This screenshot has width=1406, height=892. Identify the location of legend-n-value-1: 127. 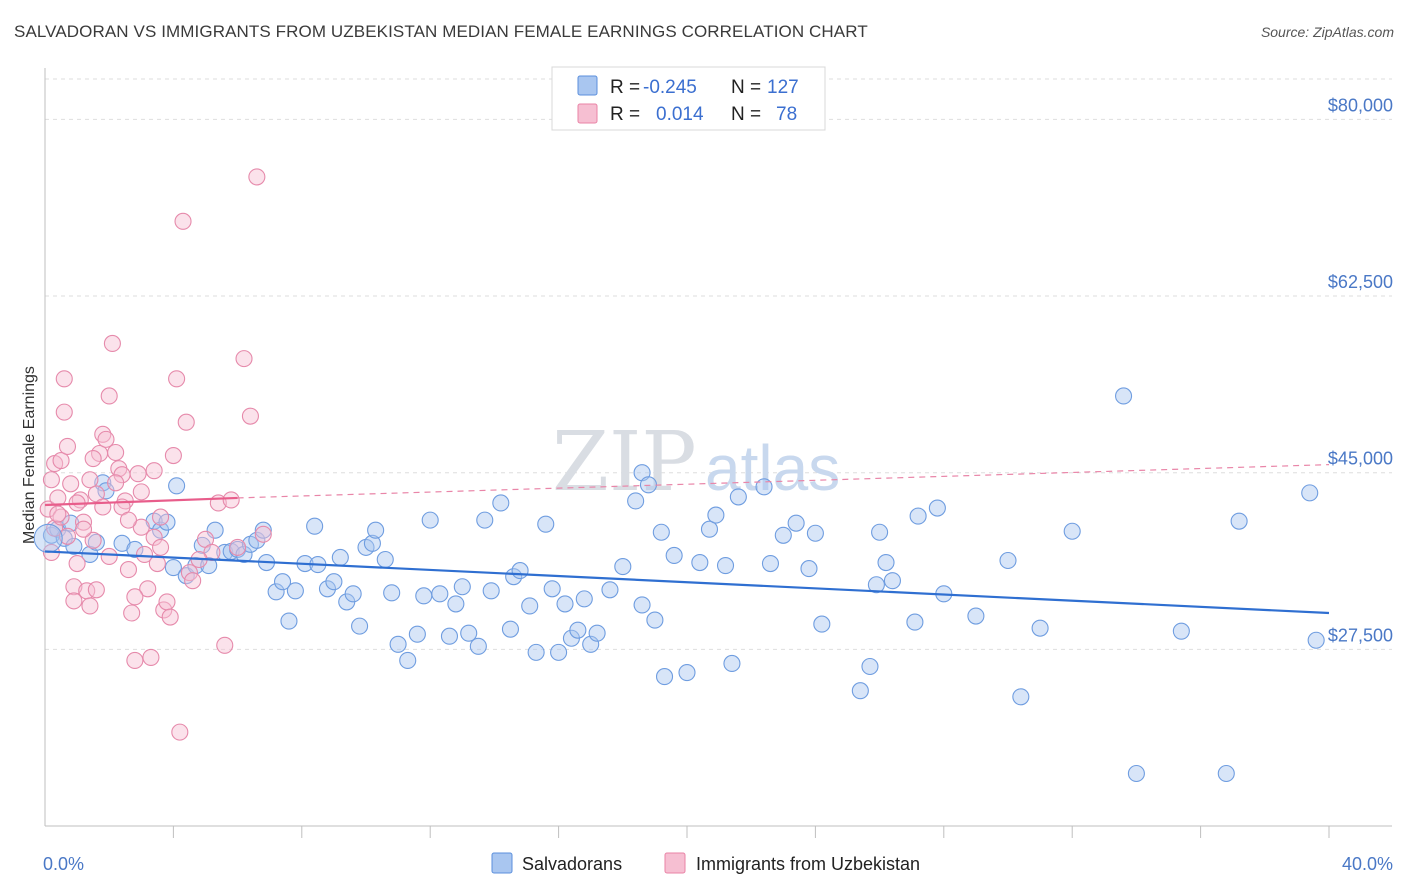
(783, 87).